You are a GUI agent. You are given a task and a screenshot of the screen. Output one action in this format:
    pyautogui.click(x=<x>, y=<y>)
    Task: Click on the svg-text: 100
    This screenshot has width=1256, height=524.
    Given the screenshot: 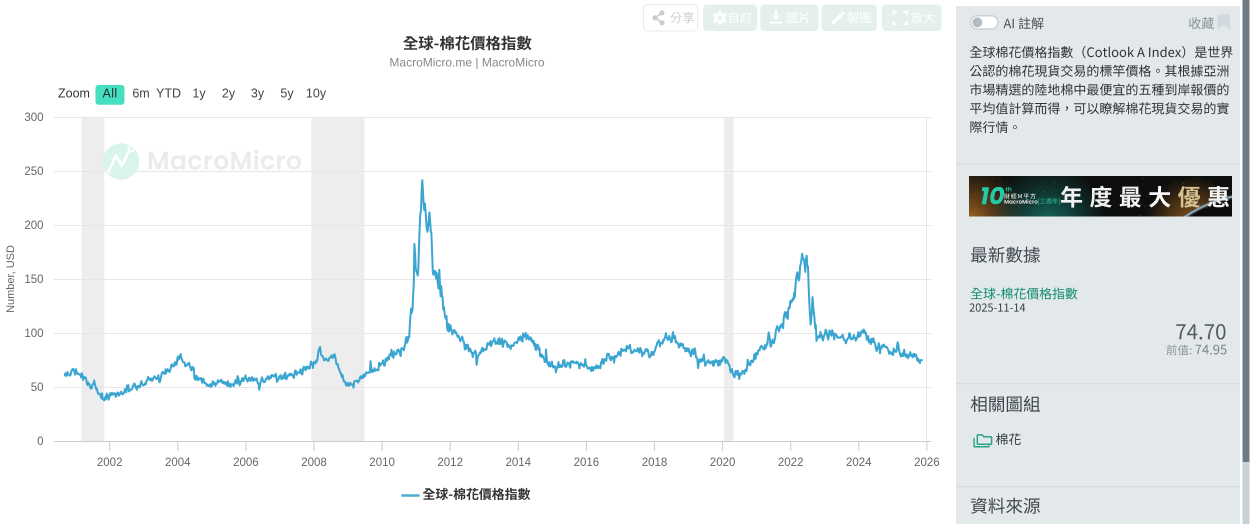 What is the action you would take?
    pyautogui.click(x=33, y=334)
    